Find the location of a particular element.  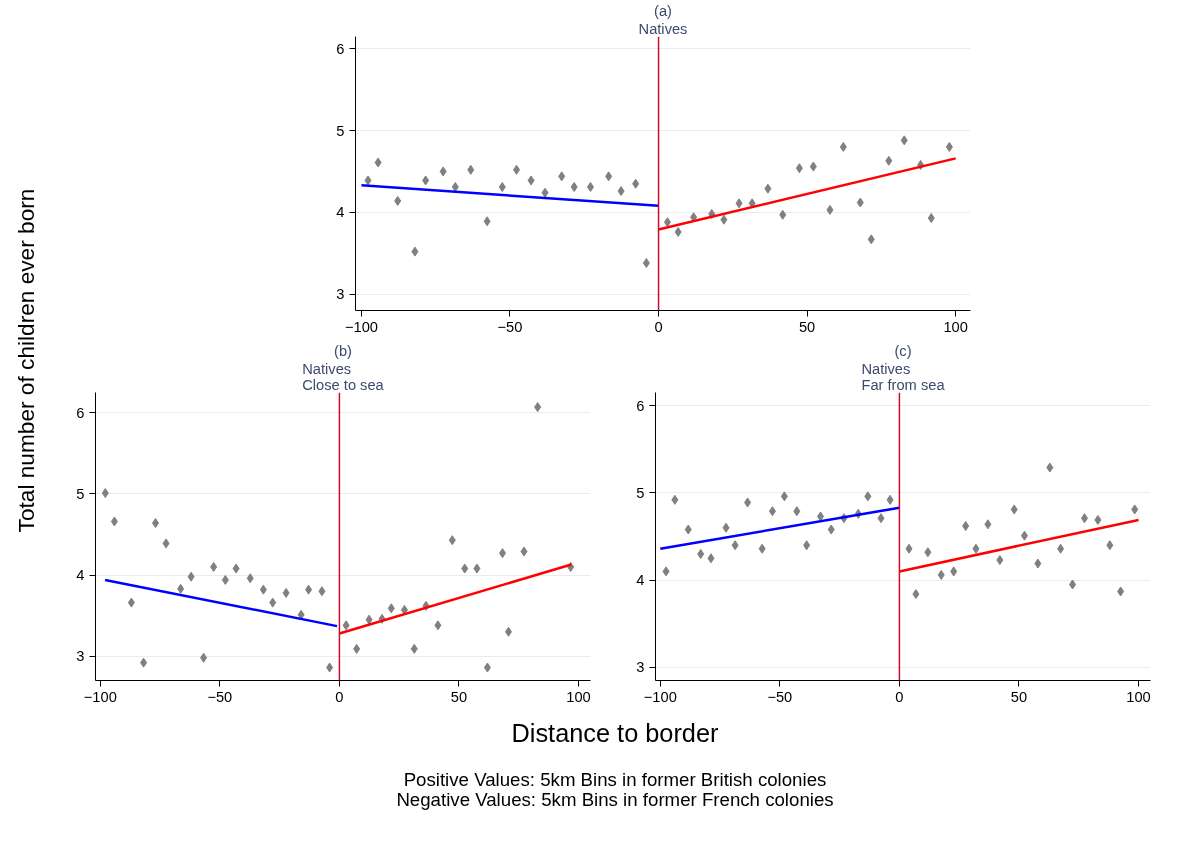

chart-title: (a) is located at coordinates (663, 10).